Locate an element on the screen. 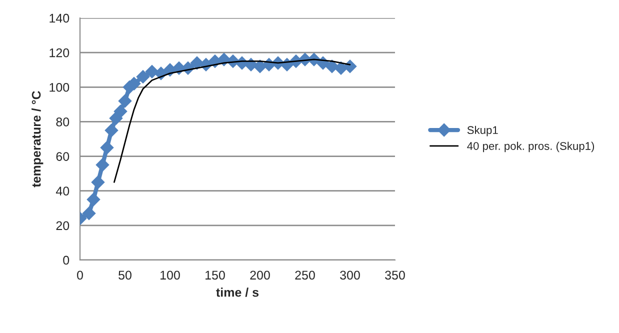 The width and height of the screenshot is (619, 333). x-tick-label: 100 is located at coordinates (170, 275).